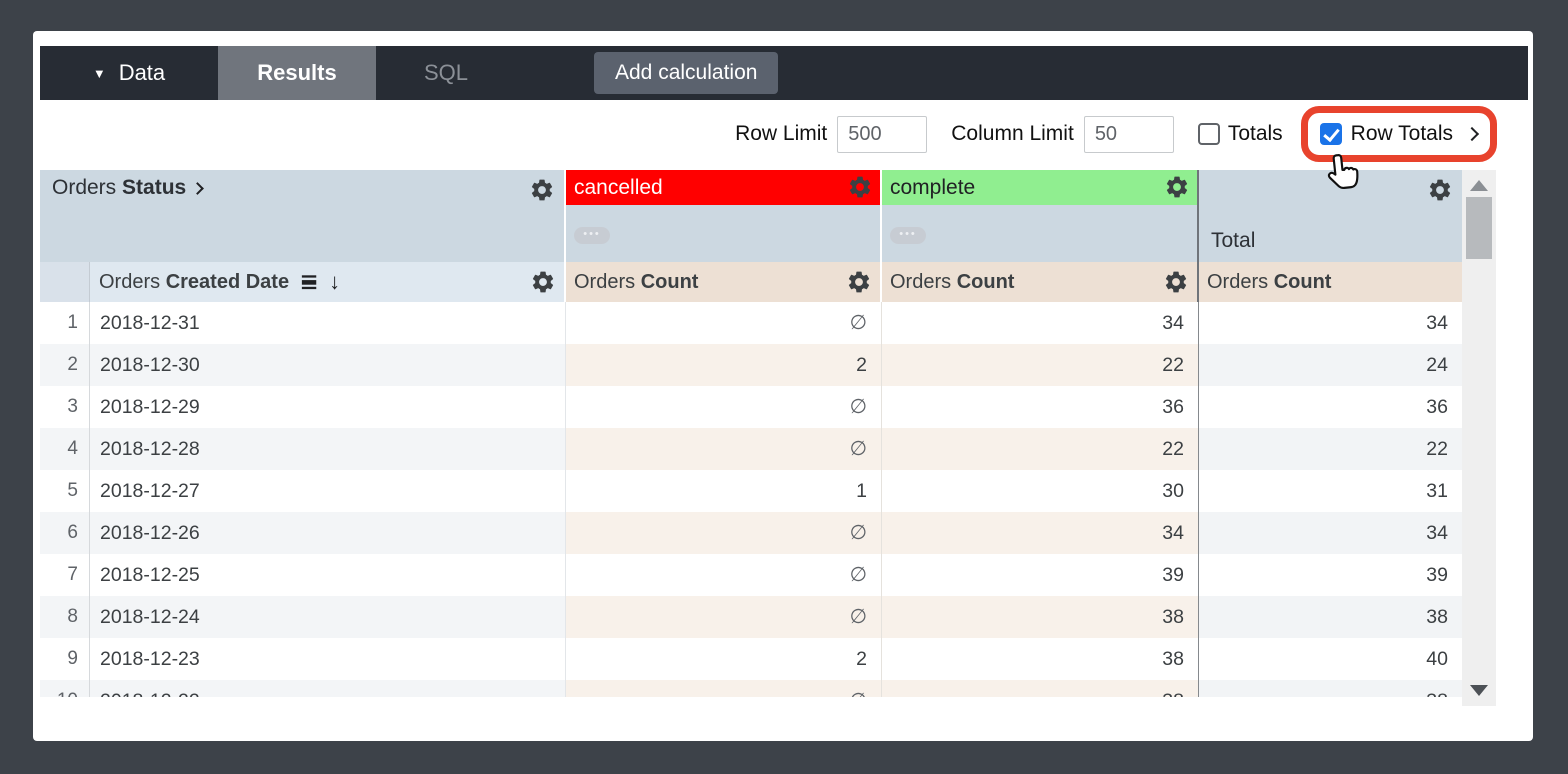 Image resolution: width=1568 pixels, height=774 pixels. What do you see at coordinates (1040, 407) in the screenshot?
I see `complete-count-cell: 36` at bounding box center [1040, 407].